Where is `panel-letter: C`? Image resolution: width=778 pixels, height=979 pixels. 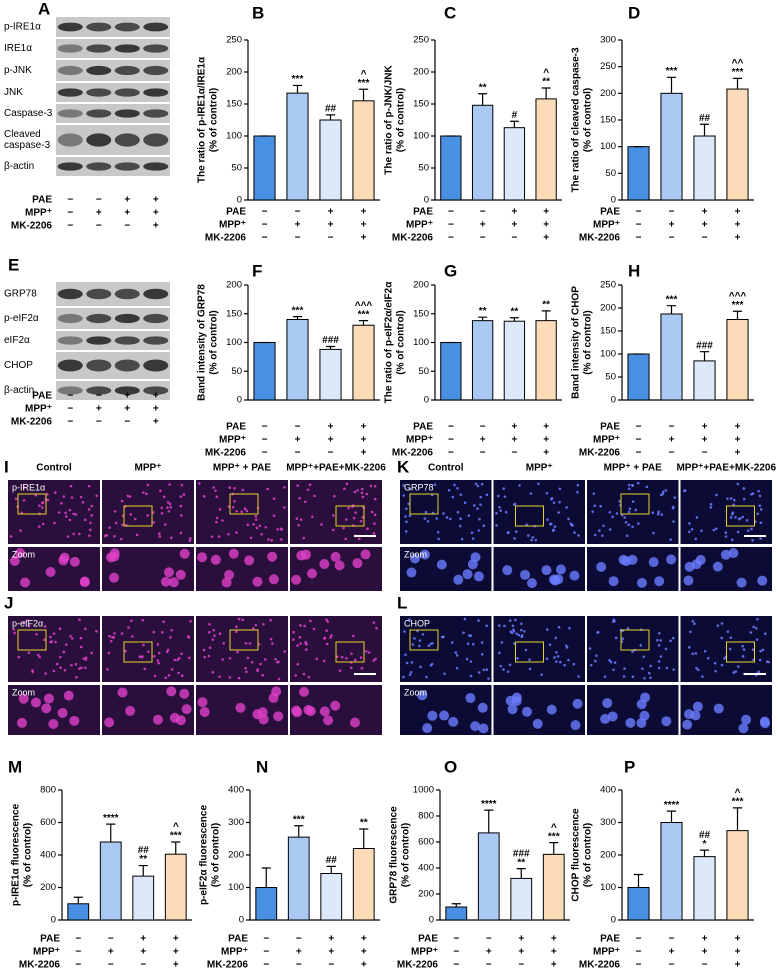
panel-letter: C is located at coordinates (450, 12).